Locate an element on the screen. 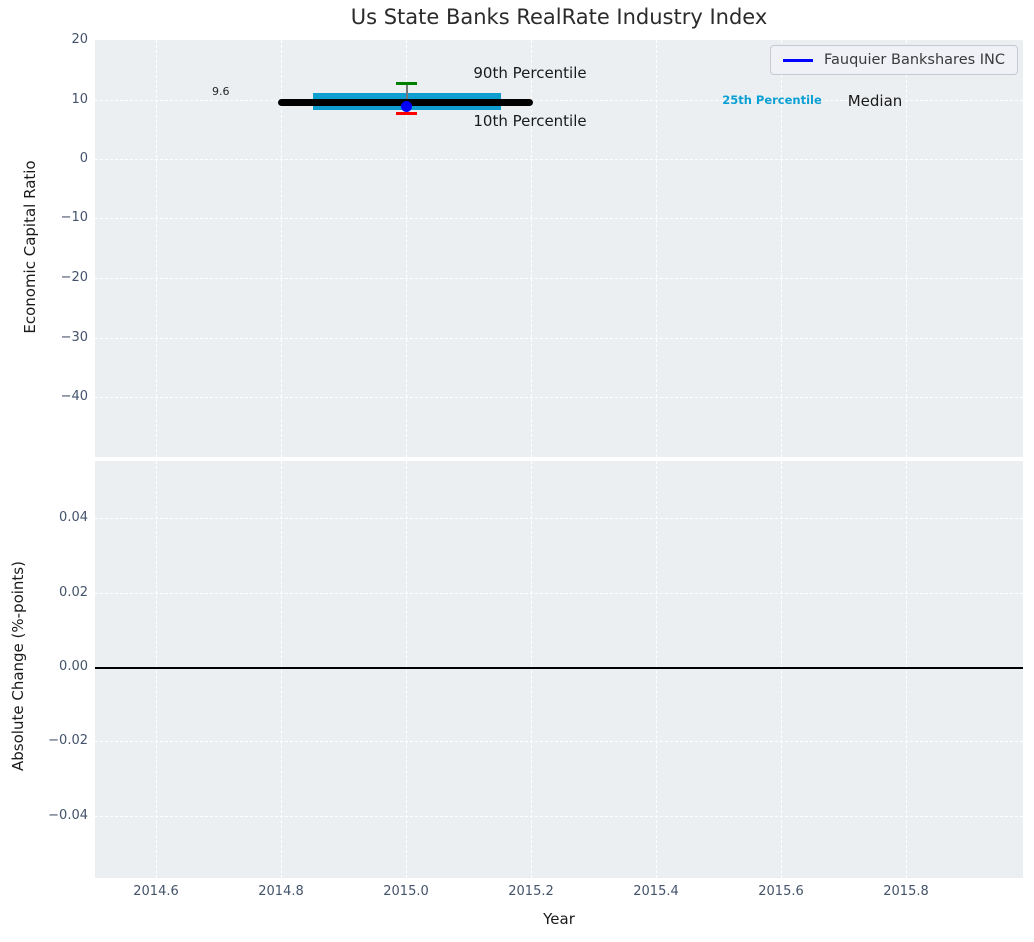  annotation-median: Median is located at coordinates (875, 101).